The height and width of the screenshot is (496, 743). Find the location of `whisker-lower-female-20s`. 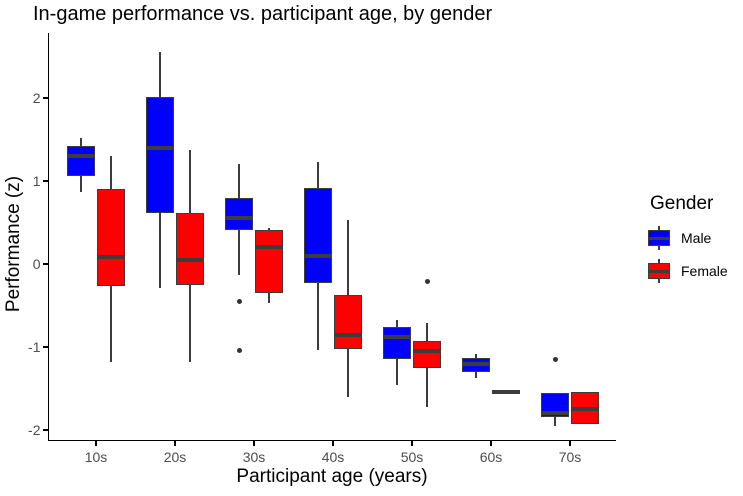

whisker-lower-female-20s is located at coordinates (190, 323).